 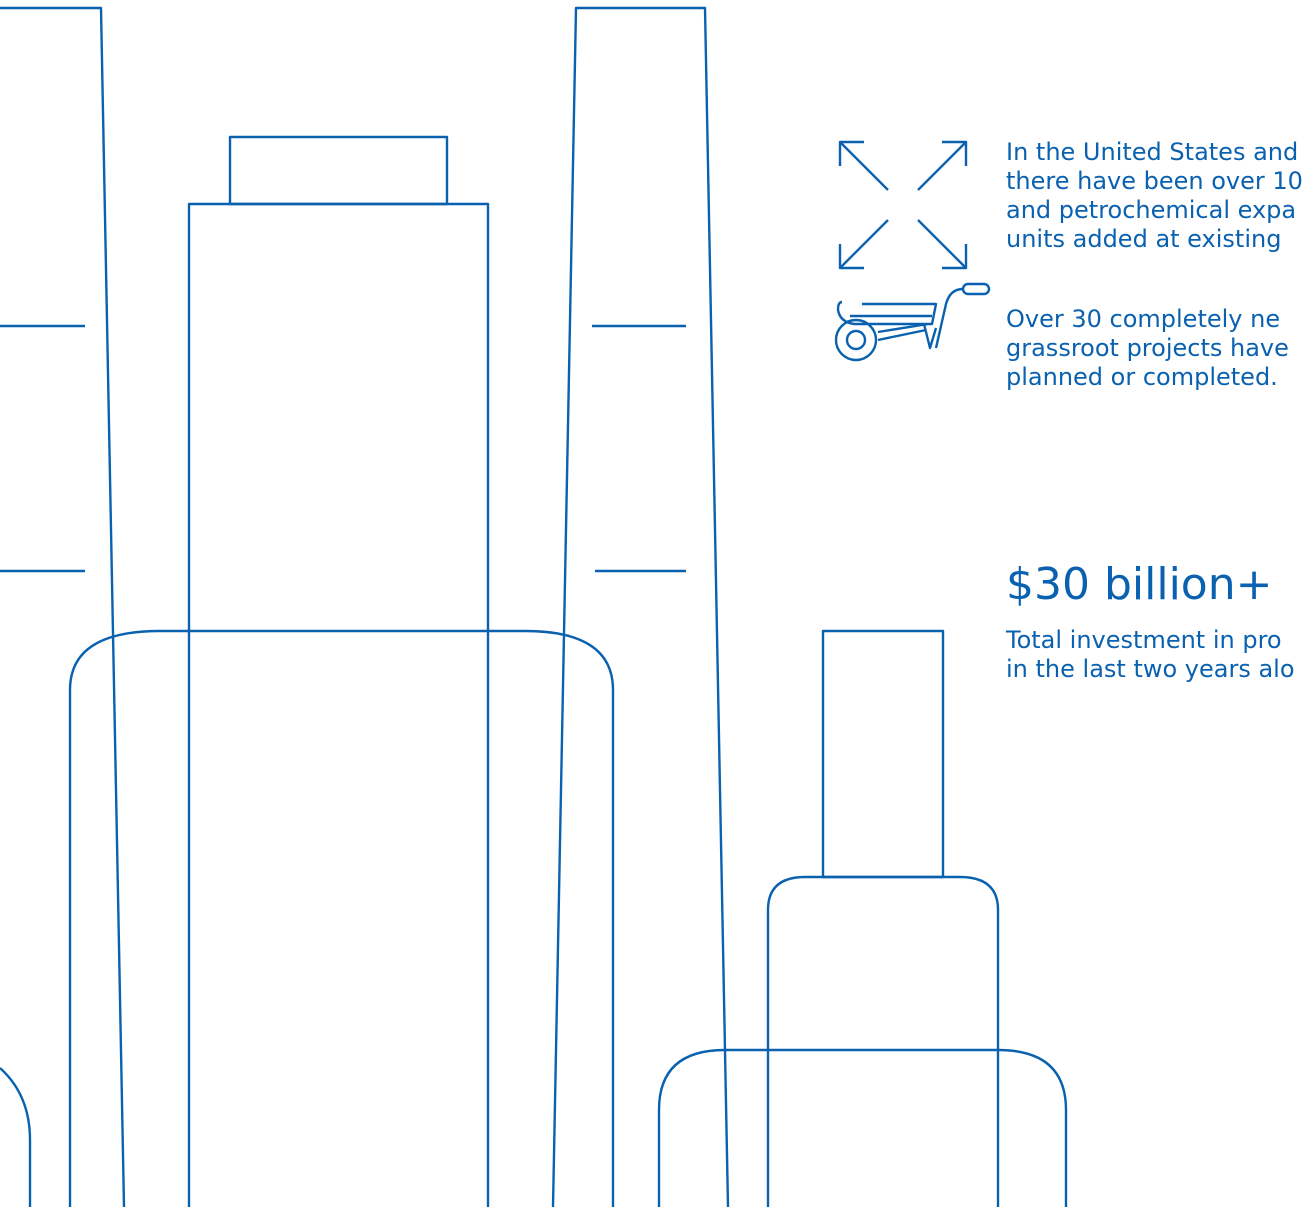 I want to click on building-cap, so click(x=338, y=170).